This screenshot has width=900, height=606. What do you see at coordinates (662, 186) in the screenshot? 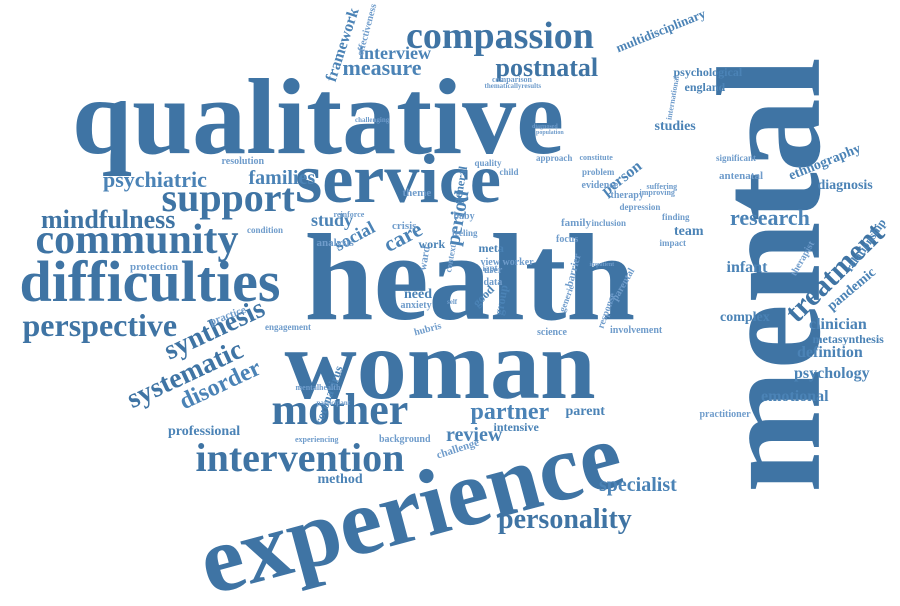
I see `cloud-word: suffering` at bounding box center [662, 186].